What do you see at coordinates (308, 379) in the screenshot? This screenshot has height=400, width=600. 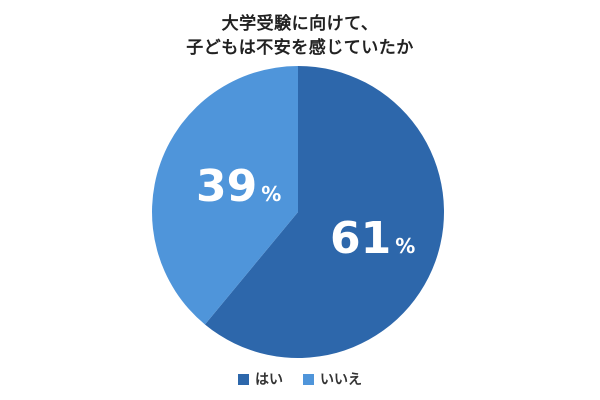 I see `legend-swatch-no` at bounding box center [308, 379].